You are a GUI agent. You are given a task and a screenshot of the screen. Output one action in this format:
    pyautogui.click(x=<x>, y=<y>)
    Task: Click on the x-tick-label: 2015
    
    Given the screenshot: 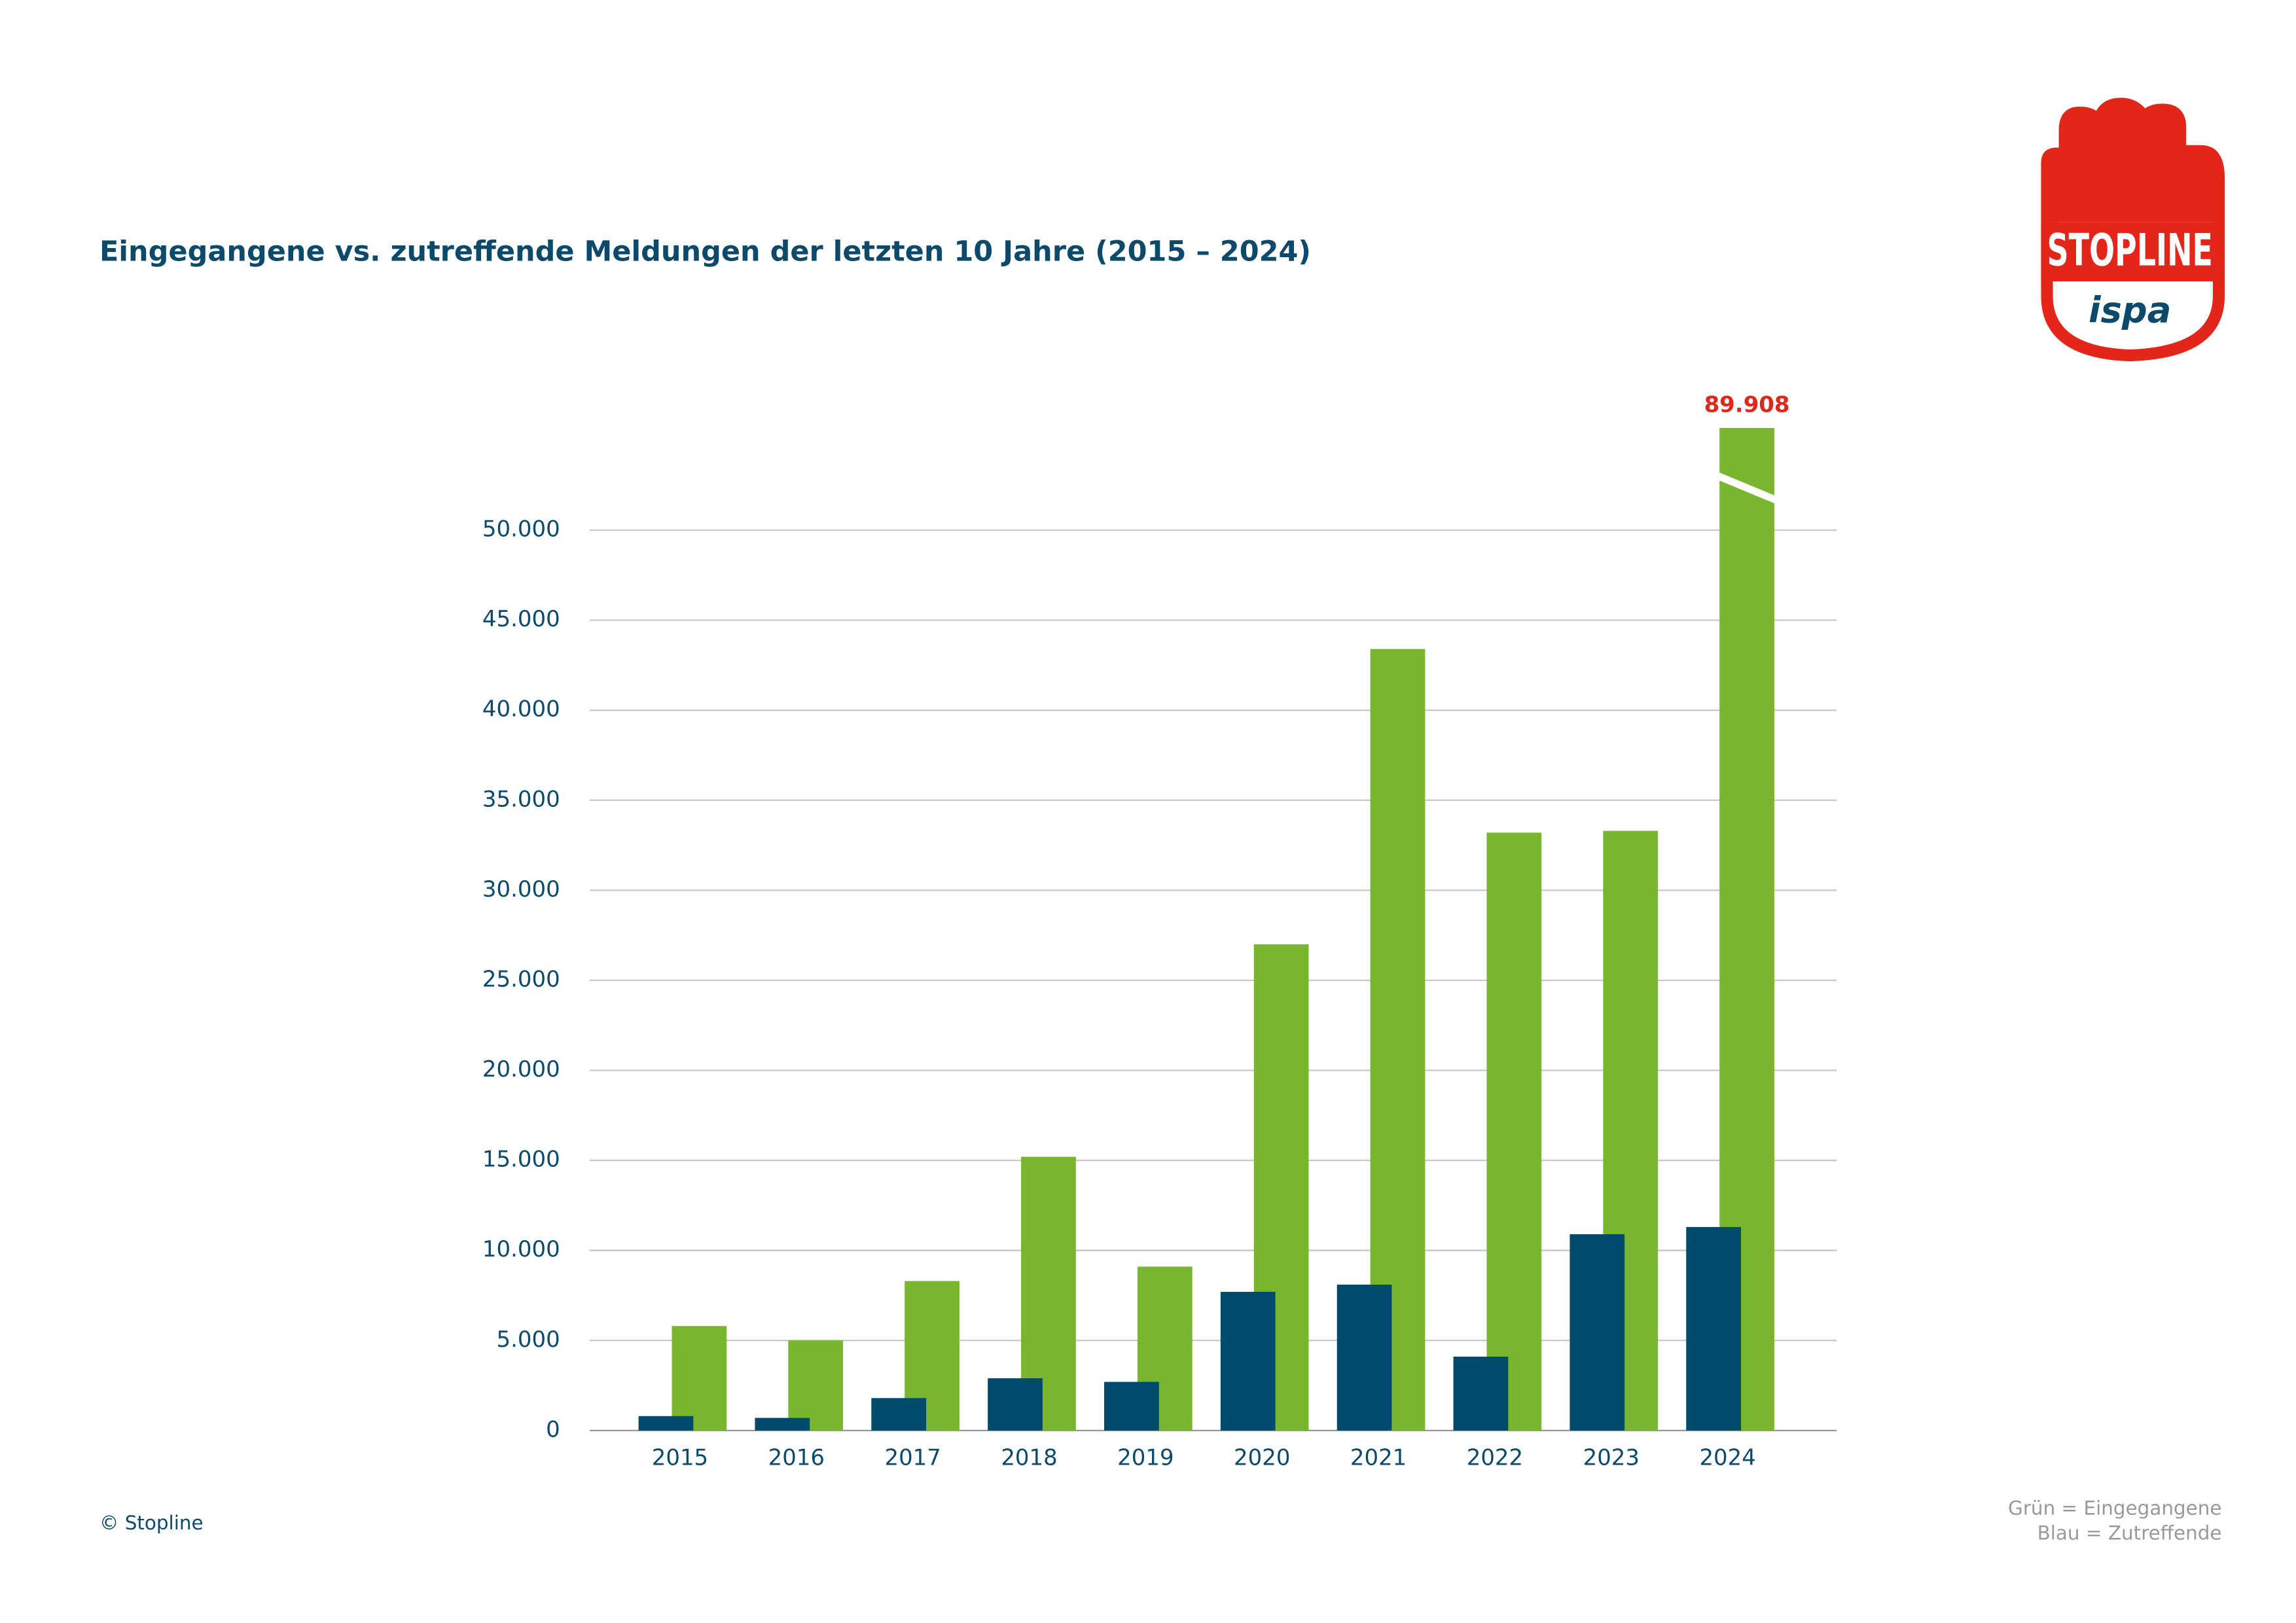 What is the action you would take?
    pyautogui.click(x=680, y=1458)
    